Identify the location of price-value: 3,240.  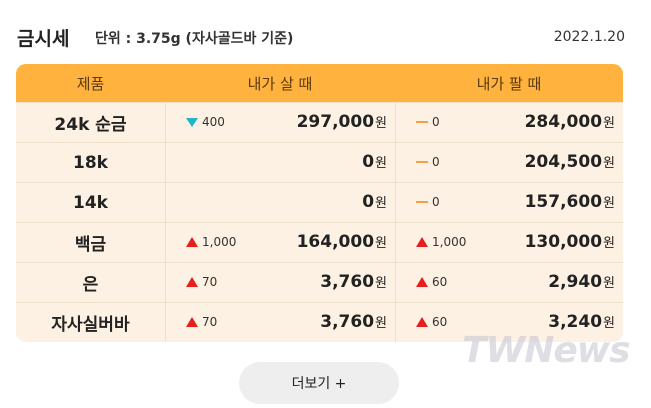
(575, 322).